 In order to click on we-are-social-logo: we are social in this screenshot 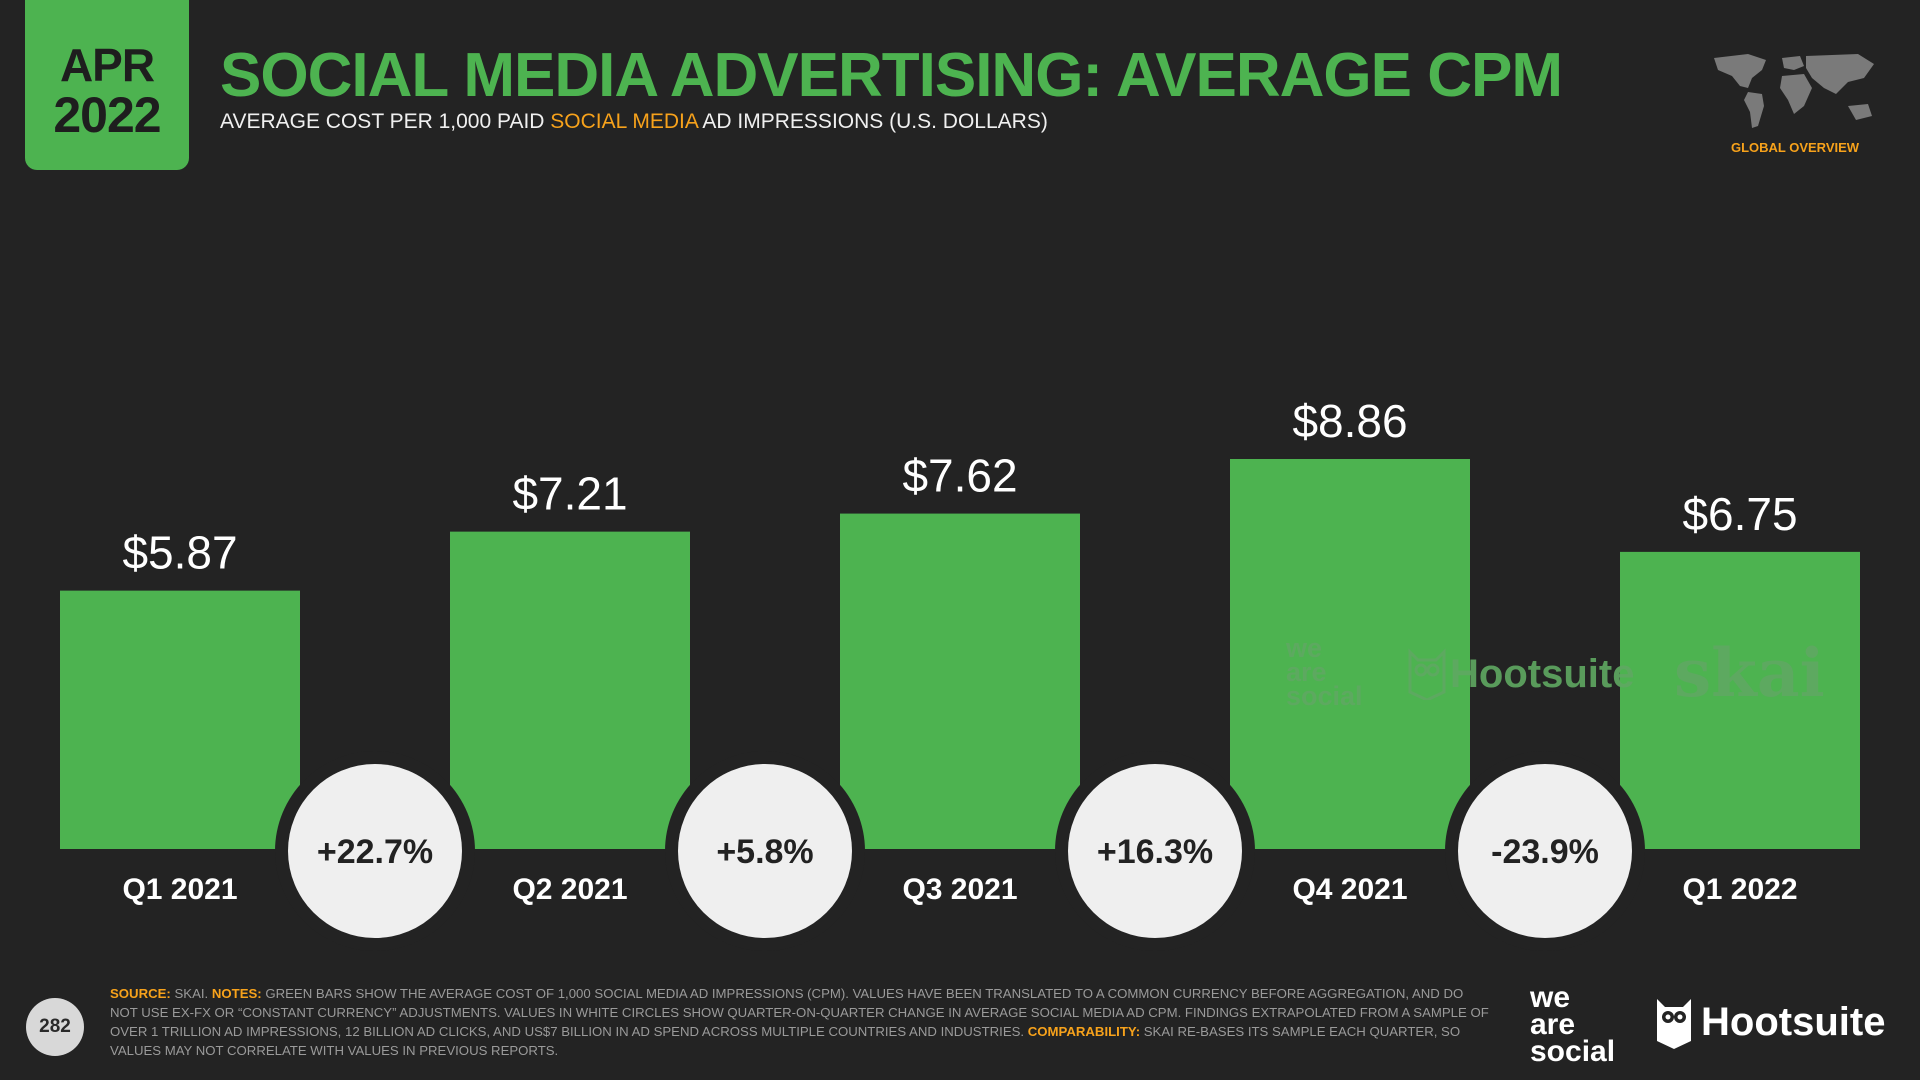, I will do `click(1573, 1024)`.